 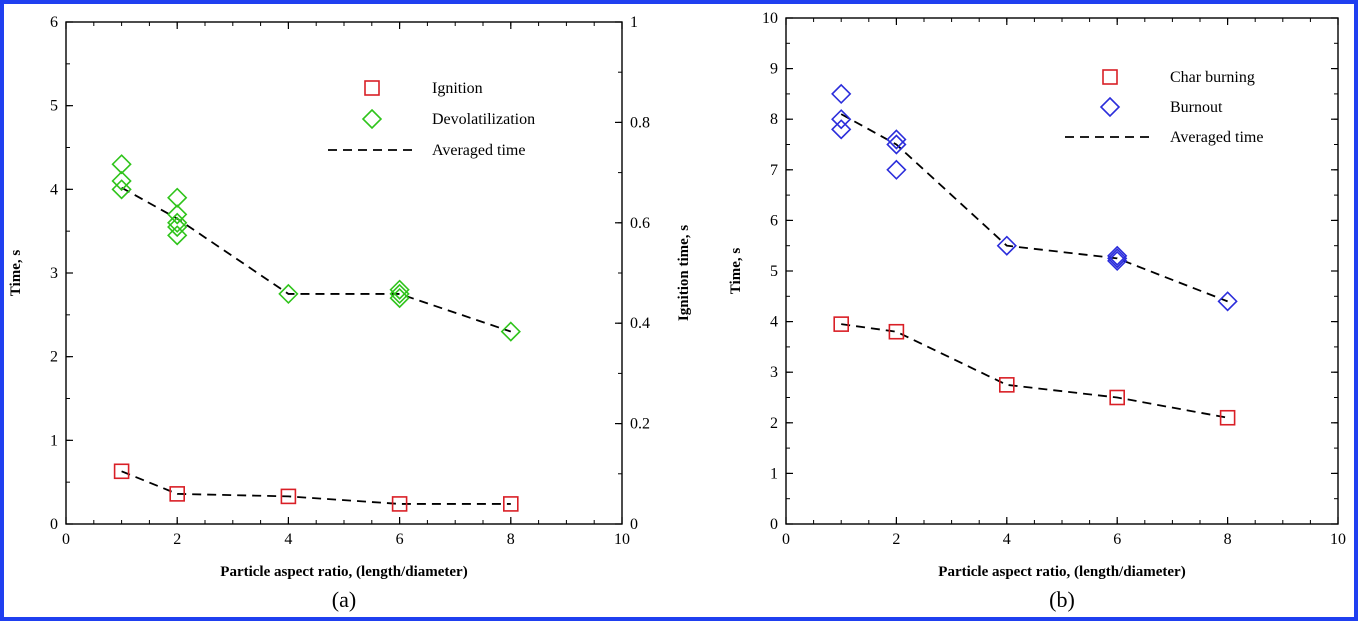 I want to click on y2-tick-label: 0.8, so click(x=640, y=122).